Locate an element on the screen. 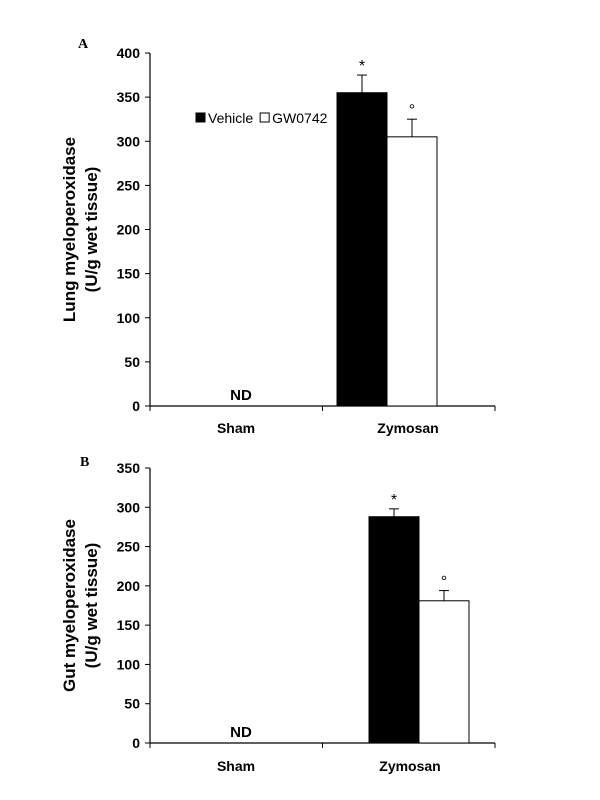 The image size is (600, 800). panel-a-legend-swatch-vehicle is located at coordinates (200, 117).